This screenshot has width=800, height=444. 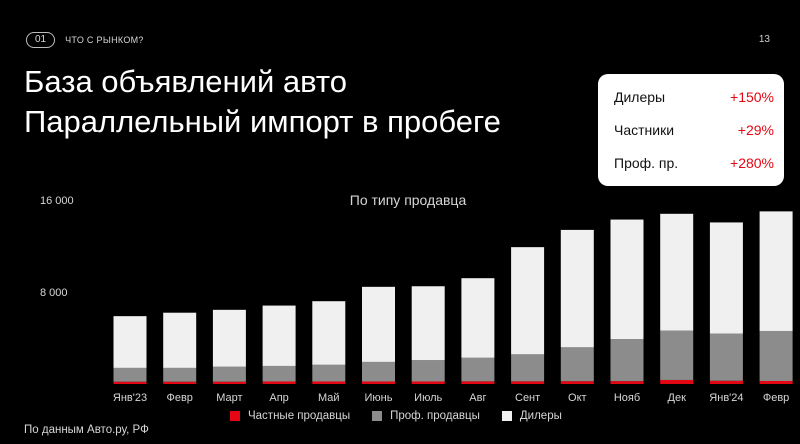 What do you see at coordinates (299, 416) in the screenshot?
I see `legend-label: Частные продавцы` at bounding box center [299, 416].